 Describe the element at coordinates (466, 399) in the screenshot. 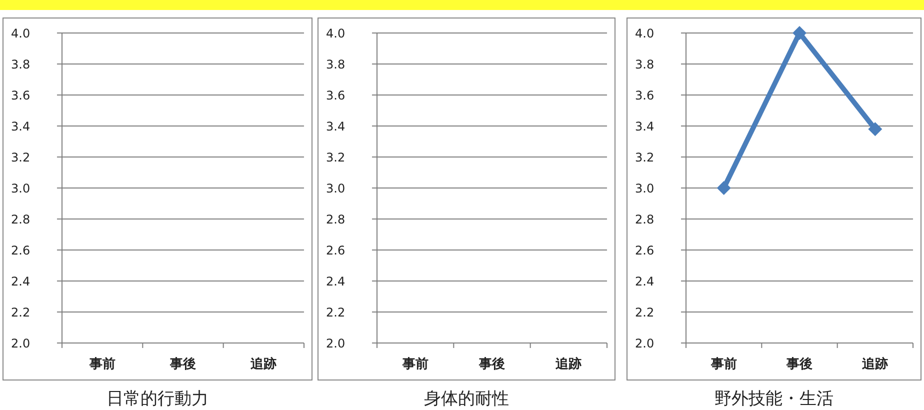

I see `x-axis-title: 身体的耐性` at that location.